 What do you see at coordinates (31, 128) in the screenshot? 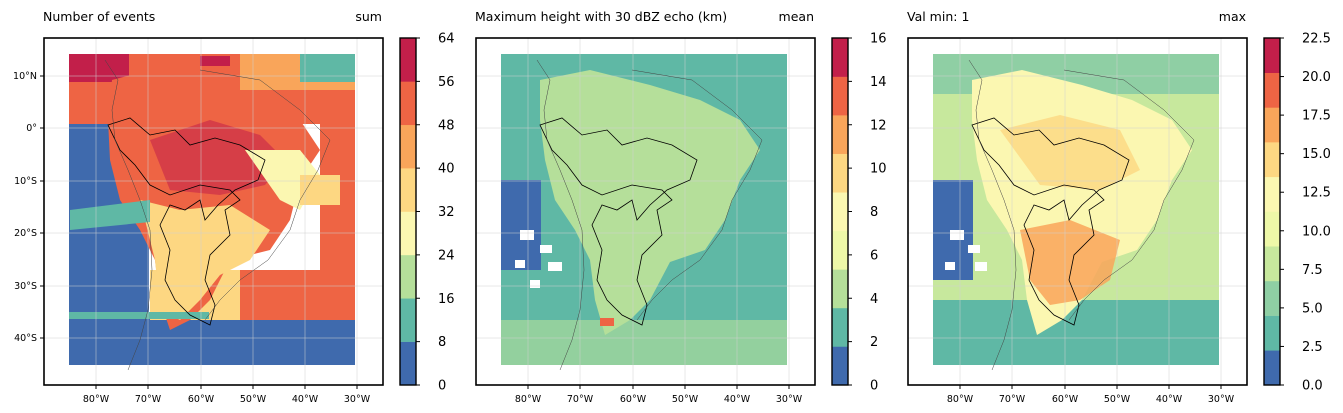
I see `lat-tick-label: 0°` at bounding box center [31, 128].